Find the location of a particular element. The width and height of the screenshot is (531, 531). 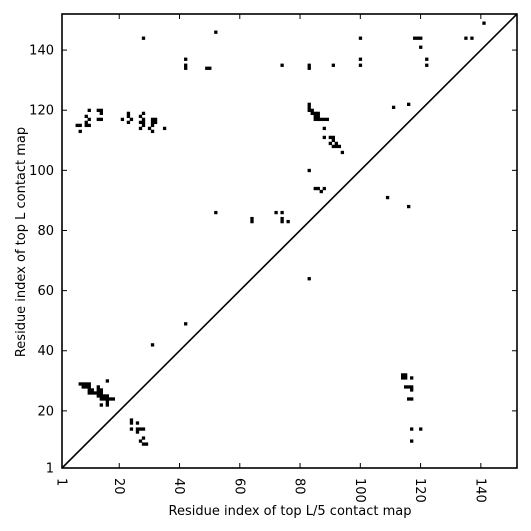

x-tick-label: 80 is located at coordinates (299, 486).